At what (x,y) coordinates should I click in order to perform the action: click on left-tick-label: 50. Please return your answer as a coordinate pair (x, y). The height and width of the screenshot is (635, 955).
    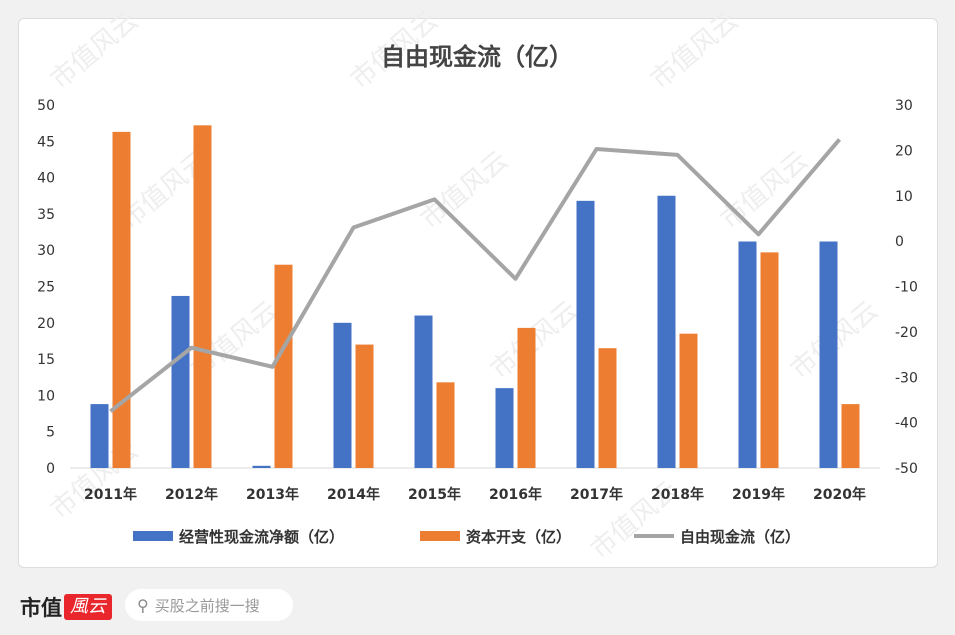
    Looking at the image, I should click on (46, 106).